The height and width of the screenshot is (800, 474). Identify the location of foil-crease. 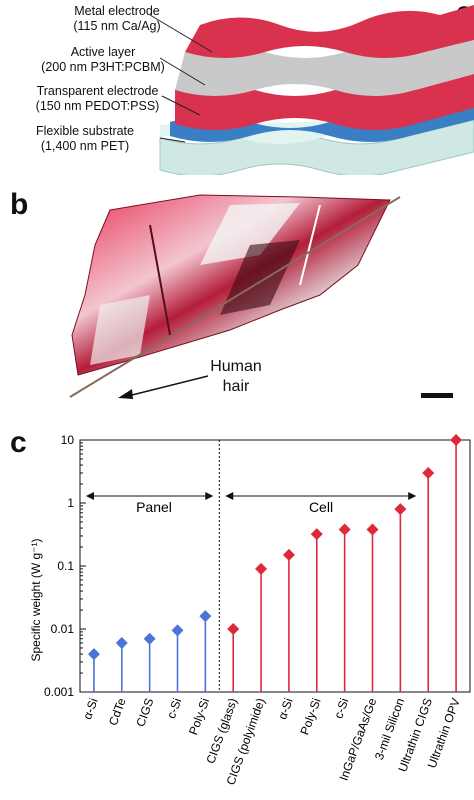
(160, 280).